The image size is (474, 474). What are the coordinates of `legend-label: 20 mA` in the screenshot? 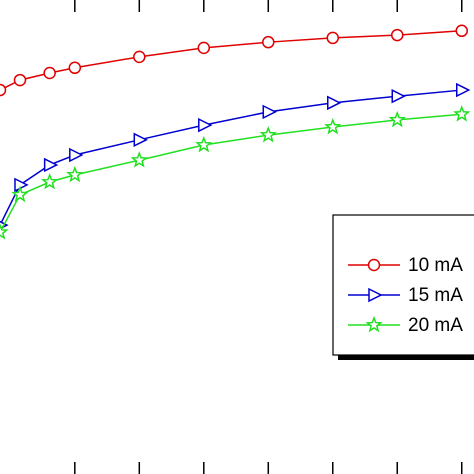 It's located at (435, 325).